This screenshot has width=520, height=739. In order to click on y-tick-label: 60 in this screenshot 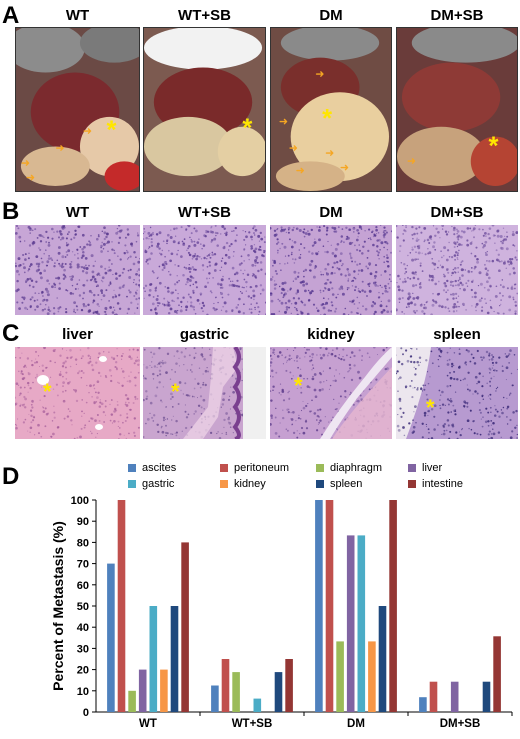, I will do `click(83, 586)`.